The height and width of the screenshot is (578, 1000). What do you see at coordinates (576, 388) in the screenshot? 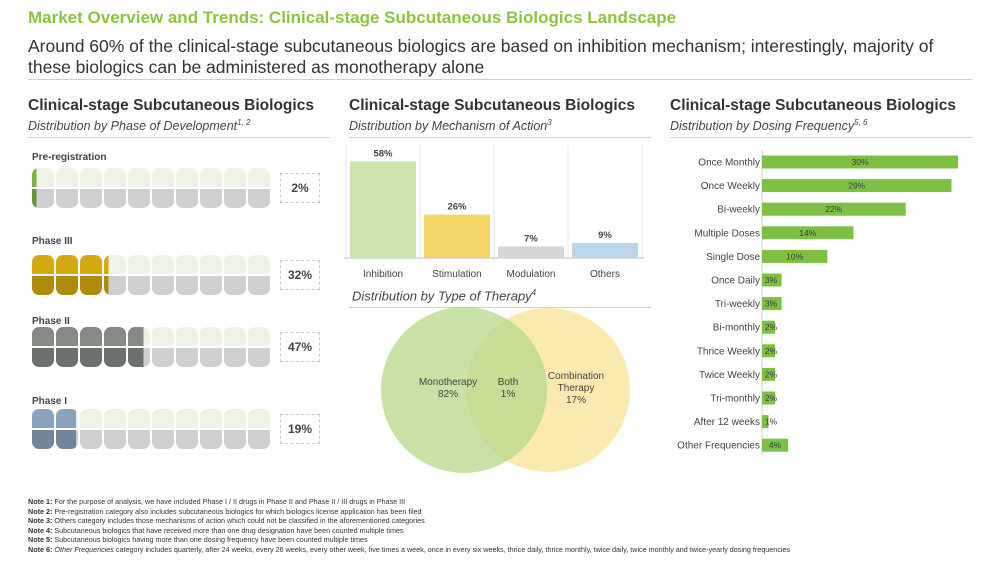
I see `combination-label: Therapy` at bounding box center [576, 388].